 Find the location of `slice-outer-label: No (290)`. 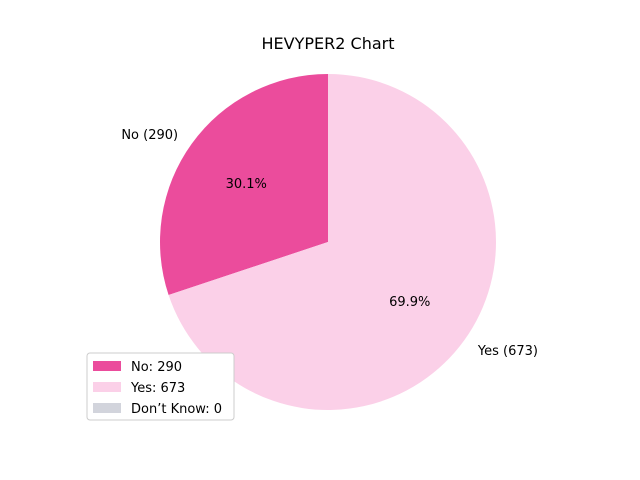

slice-outer-label: No (290) is located at coordinates (149, 135).